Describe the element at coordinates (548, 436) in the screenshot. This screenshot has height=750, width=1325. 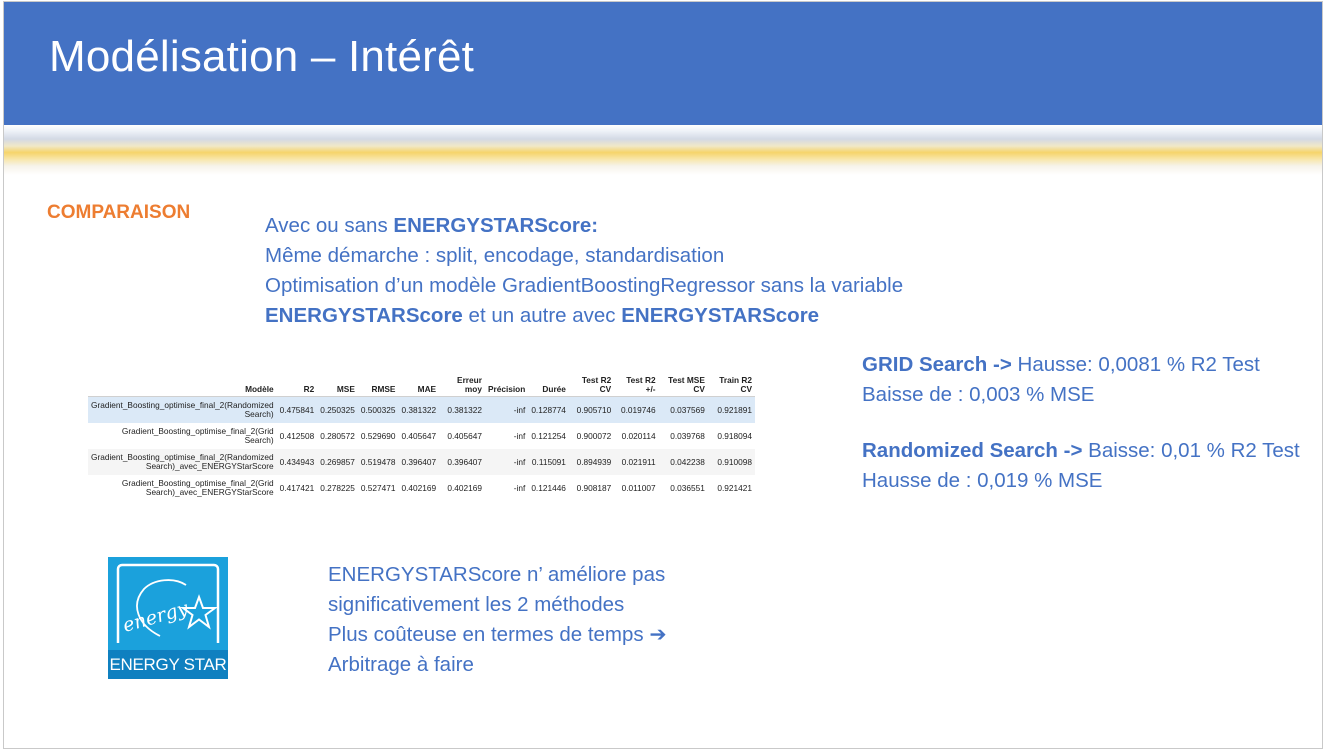
I see `table-cell: 0.121254` at that location.